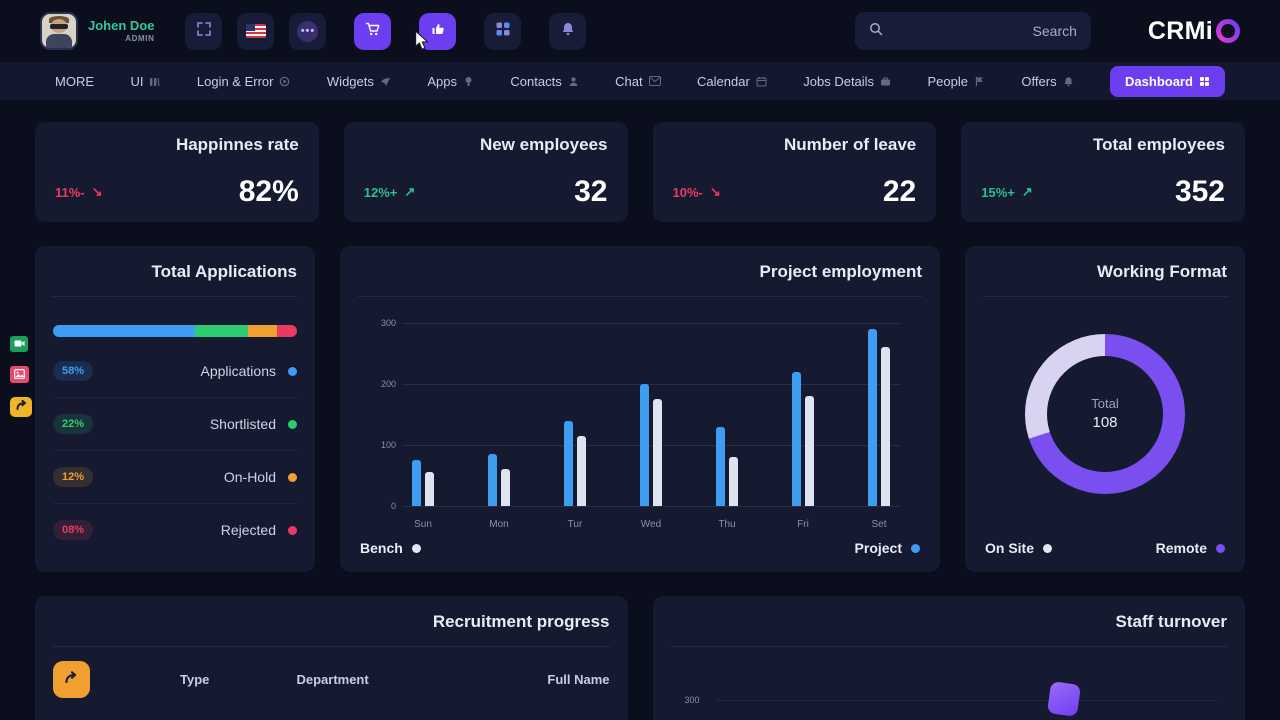 The height and width of the screenshot is (720, 1280). What do you see at coordinates (1007, 192) in the screenshot?
I see `stat-delta: 15%+ ↗` at bounding box center [1007, 192].